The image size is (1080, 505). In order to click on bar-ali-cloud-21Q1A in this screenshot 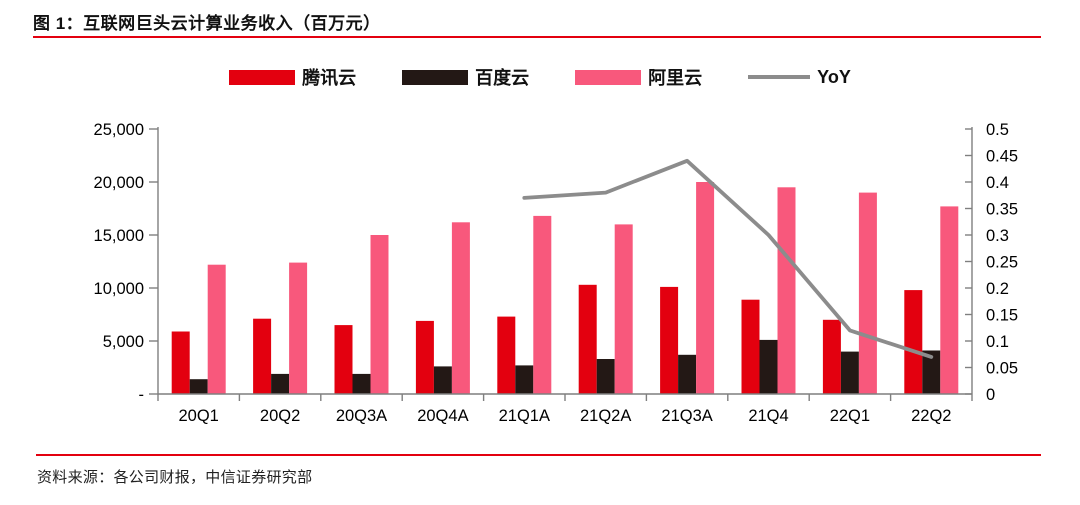, I will do `click(542, 304)`.